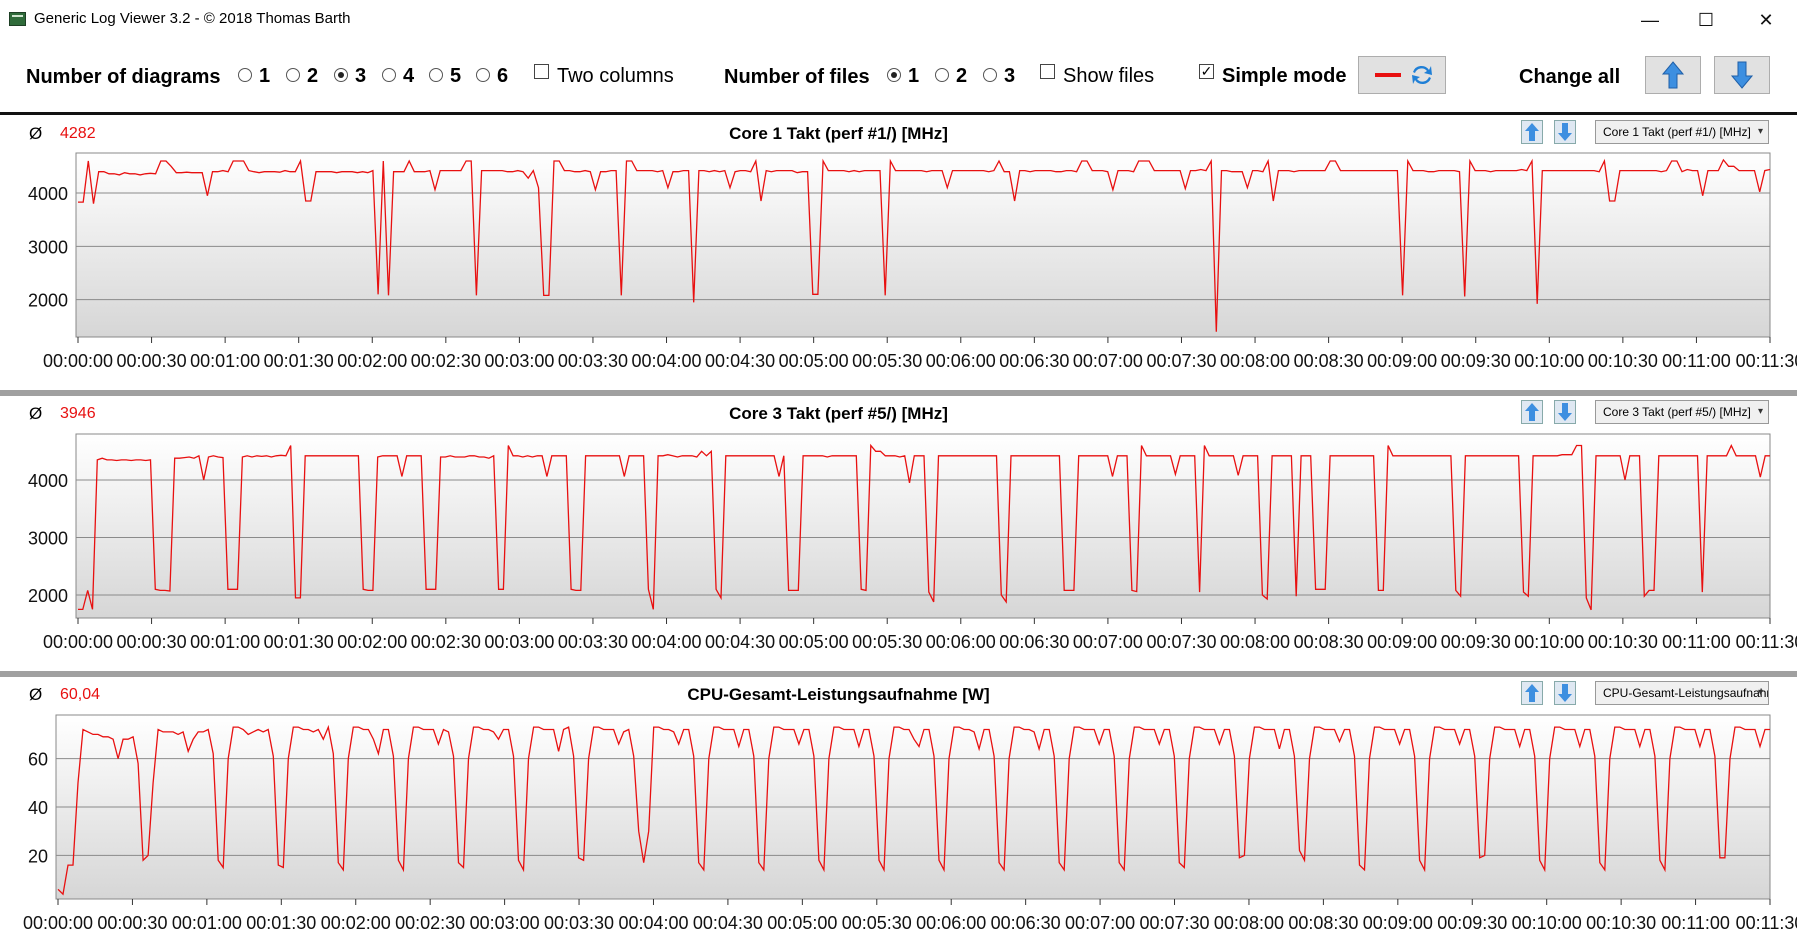  Describe the element at coordinates (838, 694) in the screenshot. I see `diagram-title: CPU-Gesamt-Leistungsaufnahme [W]` at that location.